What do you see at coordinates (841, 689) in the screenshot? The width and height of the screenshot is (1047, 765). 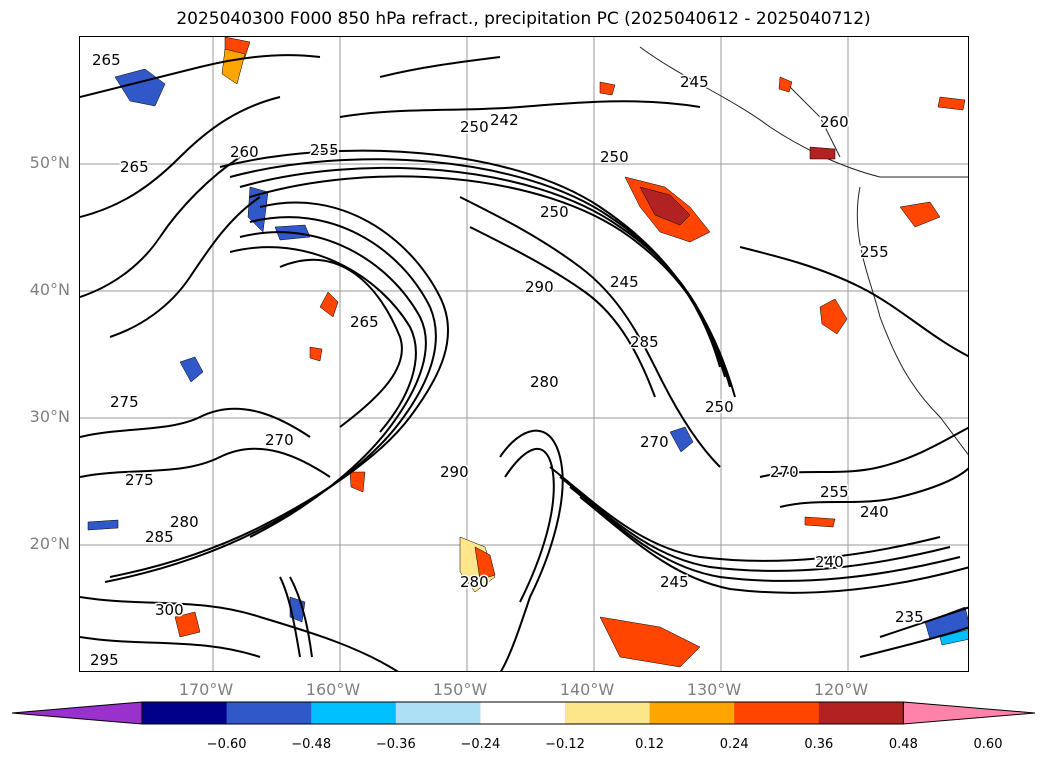 I see `lon-label-120w: 120°W` at bounding box center [841, 689].